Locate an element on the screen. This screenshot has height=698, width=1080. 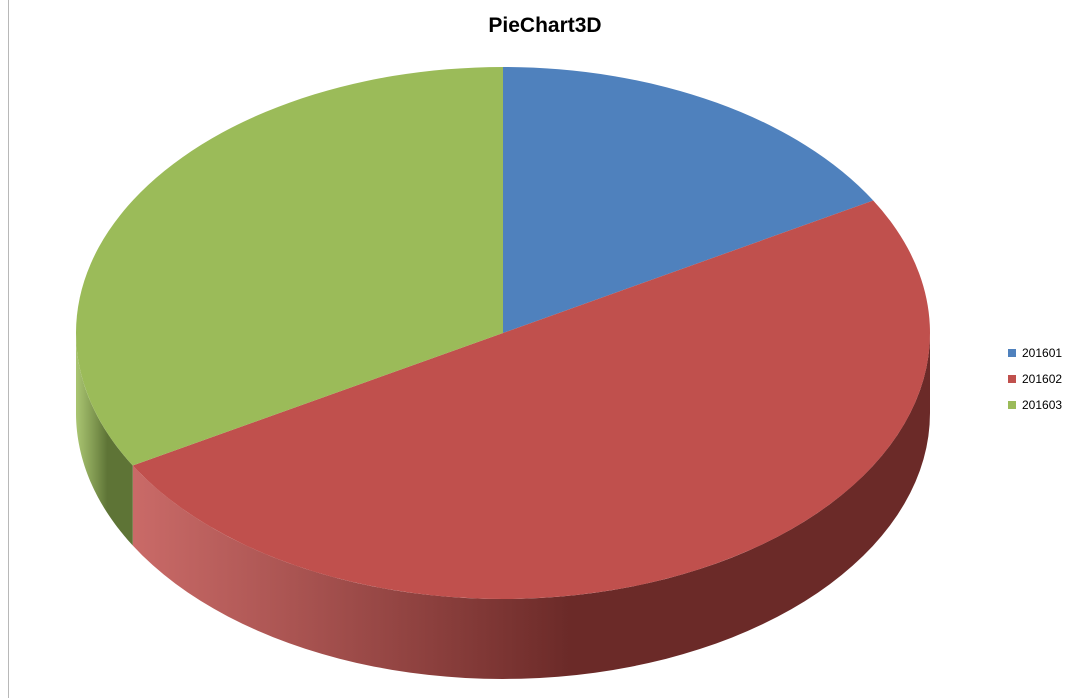
legend-label: 201601 is located at coordinates (1042, 353).